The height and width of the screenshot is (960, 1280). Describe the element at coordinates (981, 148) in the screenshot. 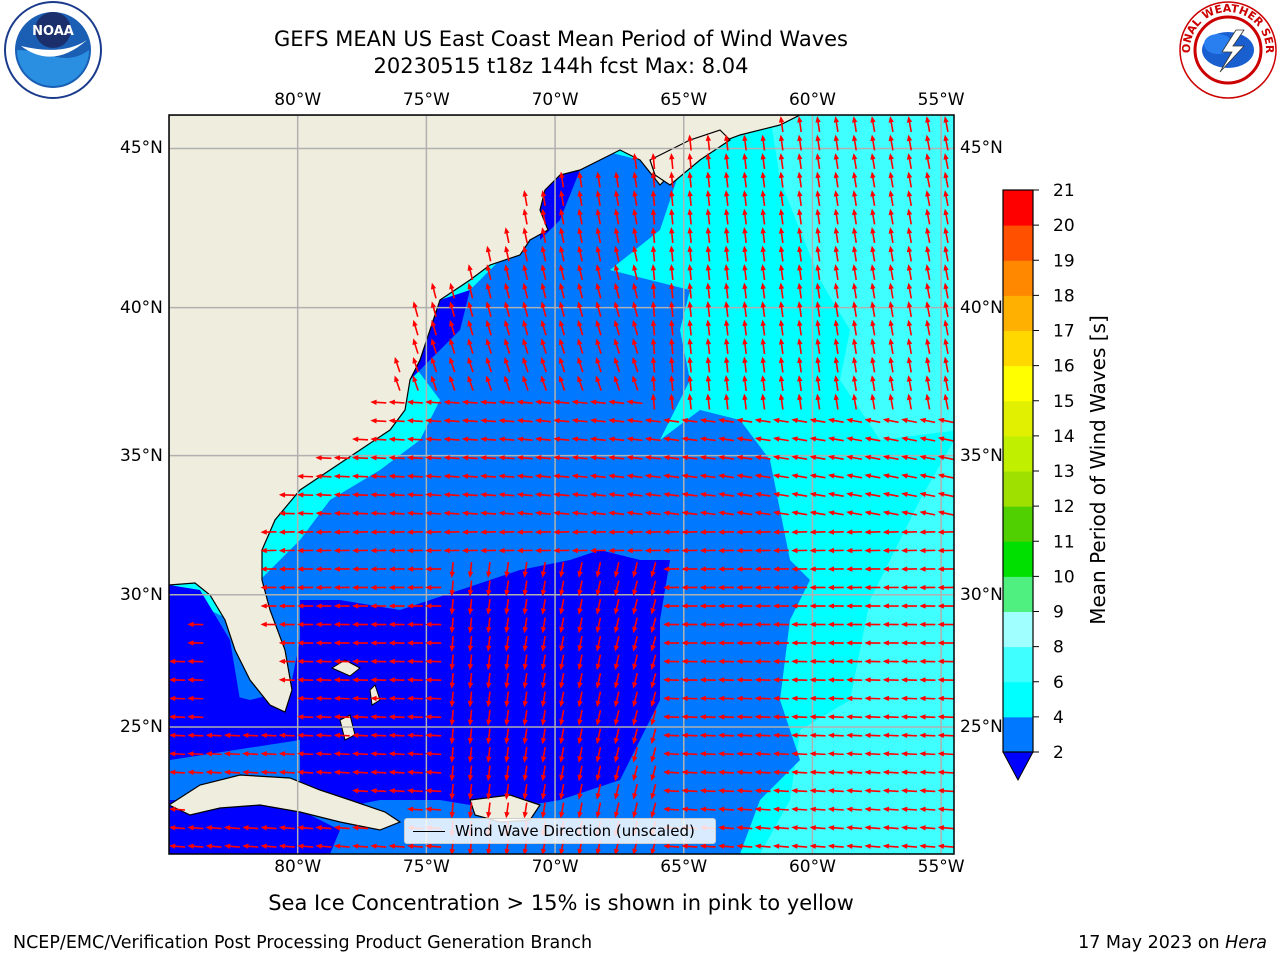

I see `lat-label-right: 45°N` at that location.